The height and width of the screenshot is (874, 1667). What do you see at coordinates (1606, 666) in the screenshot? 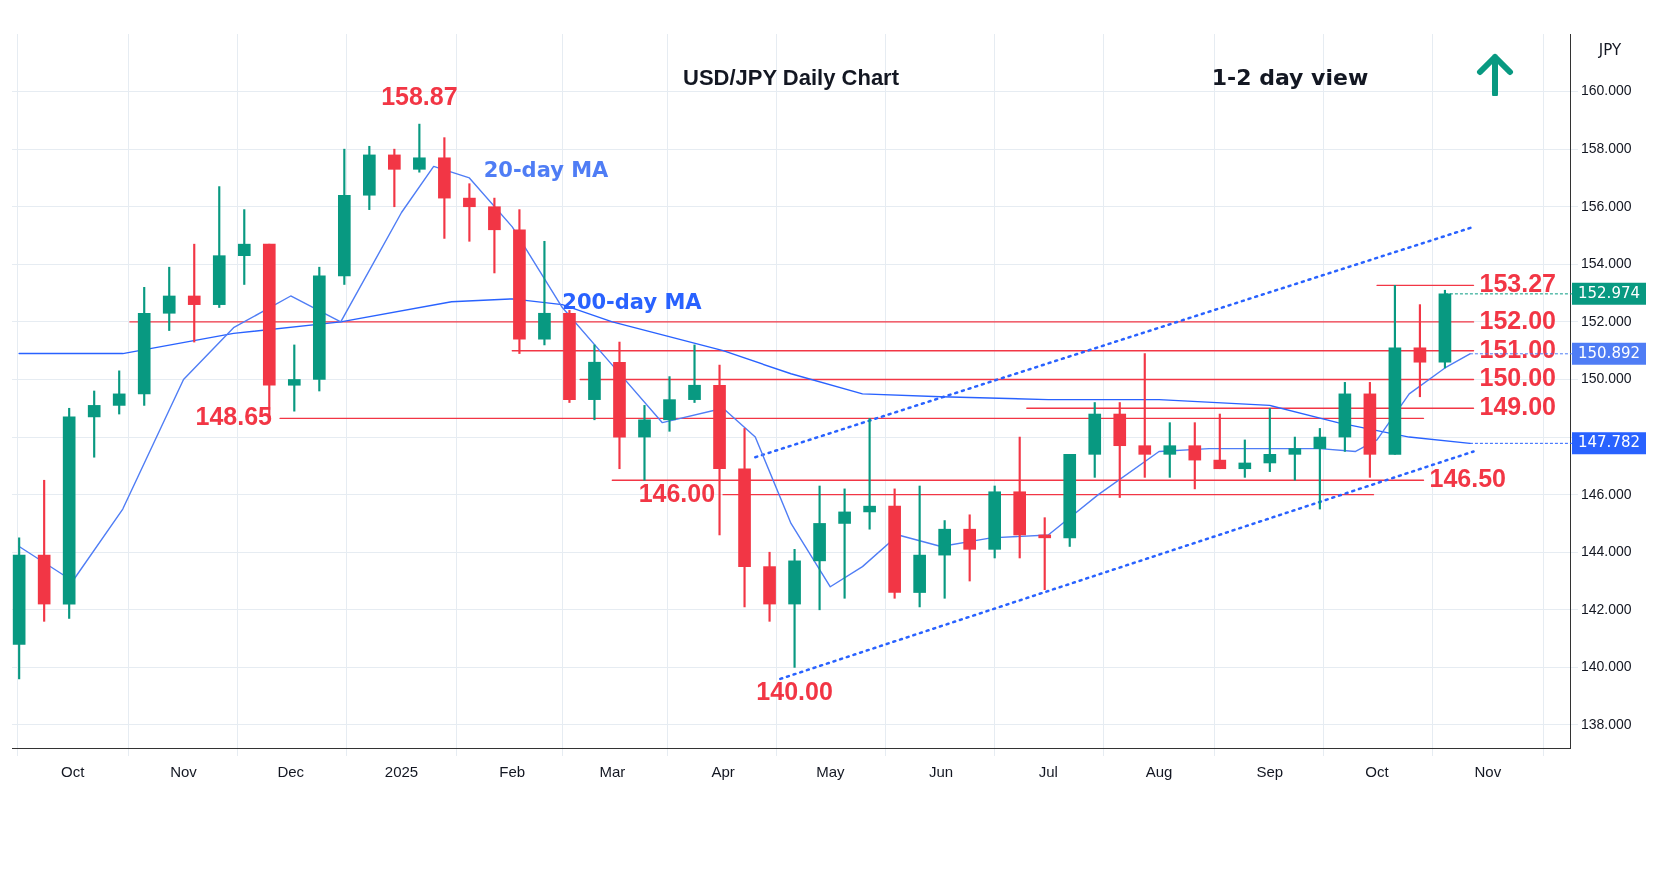
I see `y-tick-label: 140.000` at bounding box center [1606, 666].